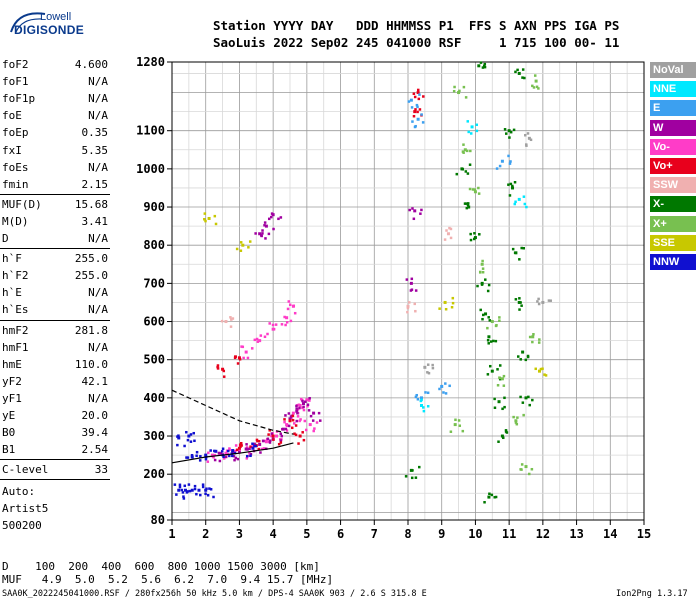  Describe the element at coordinates (154, 207) in the screenshot. I see `y-tick-label: 900` at that location.